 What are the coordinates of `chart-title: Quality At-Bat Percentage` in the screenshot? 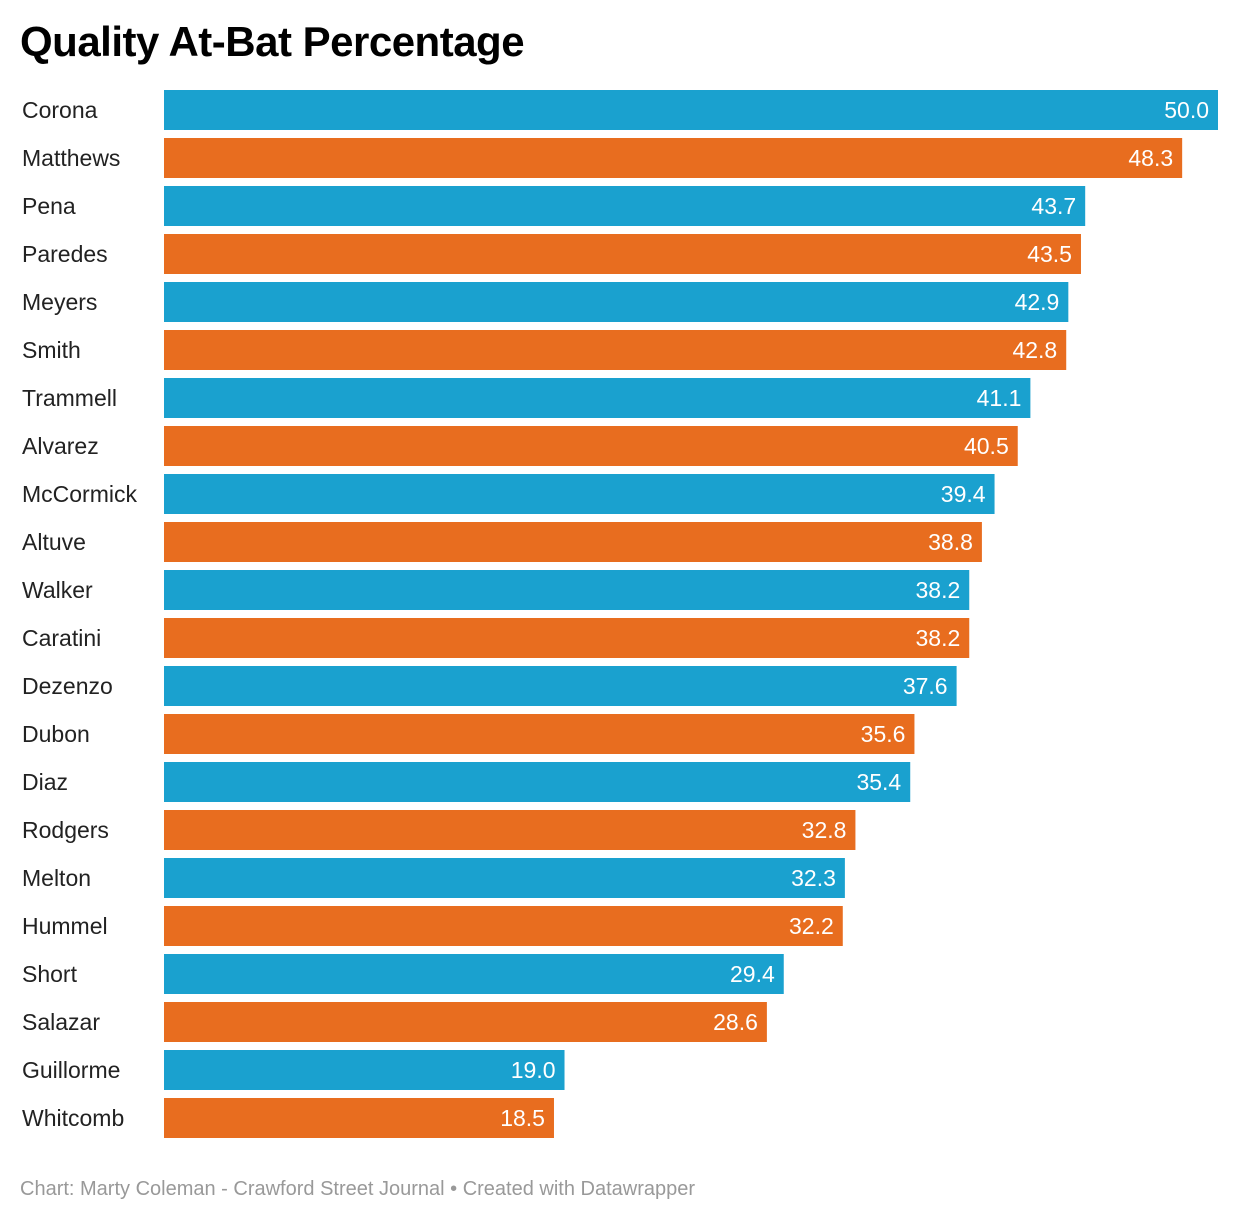 It's located at (272, 41).